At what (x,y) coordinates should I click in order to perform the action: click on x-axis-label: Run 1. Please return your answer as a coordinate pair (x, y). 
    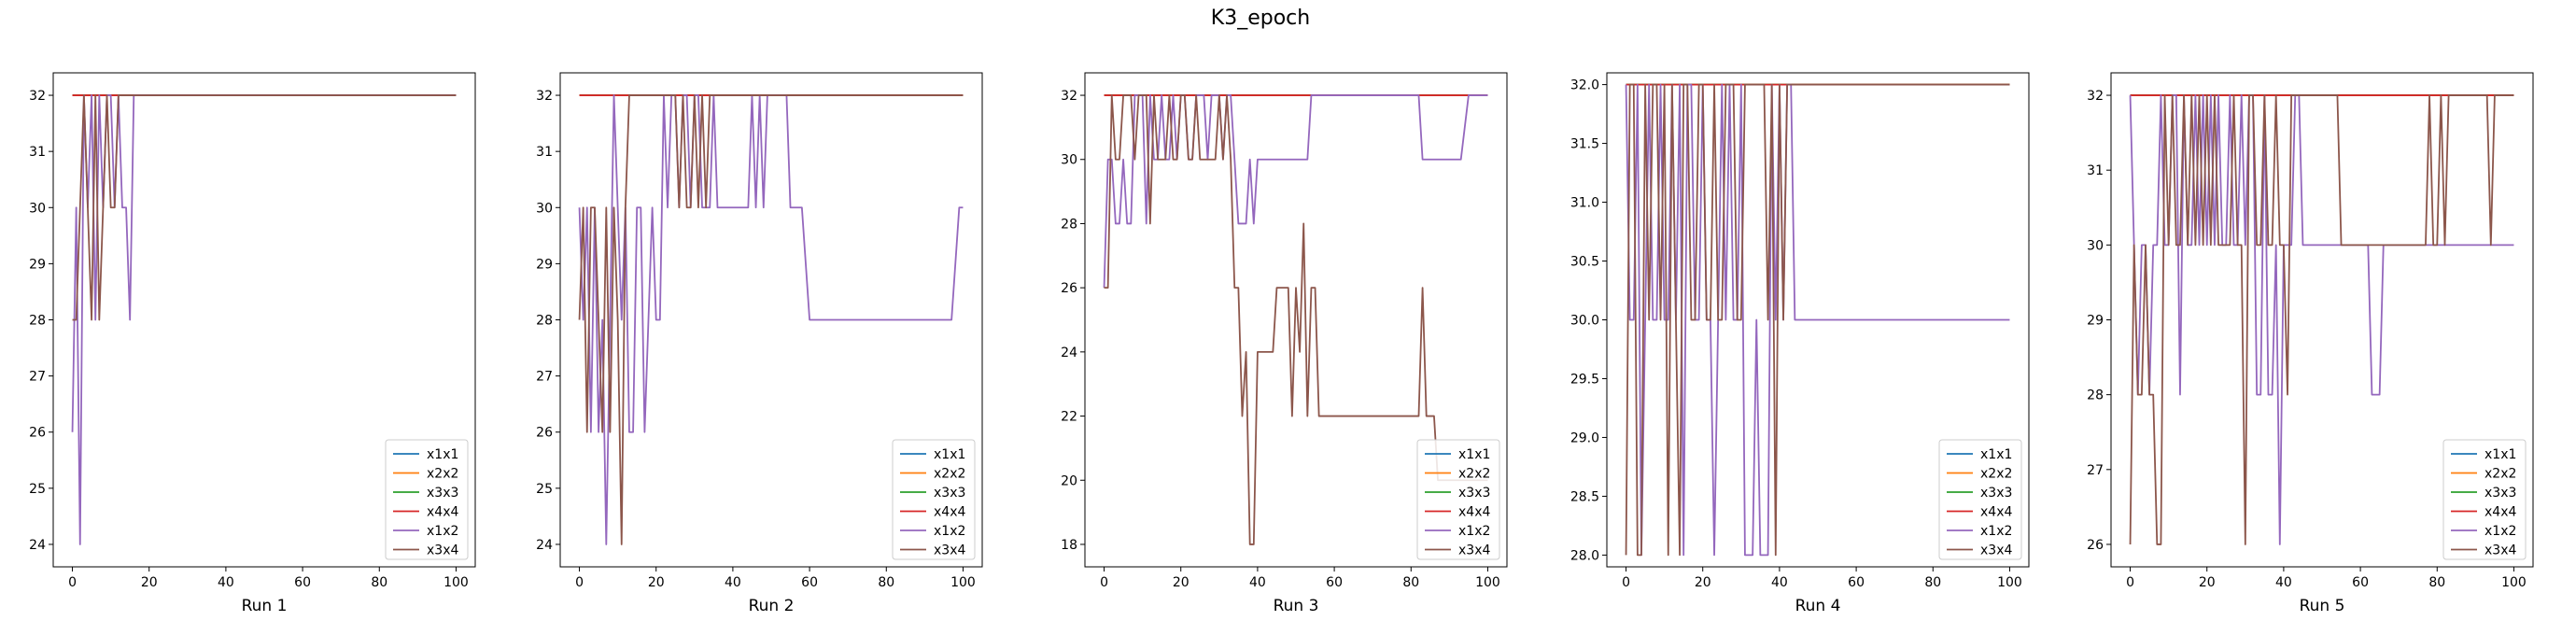
    Looking at the image, I should click on (265, 606).